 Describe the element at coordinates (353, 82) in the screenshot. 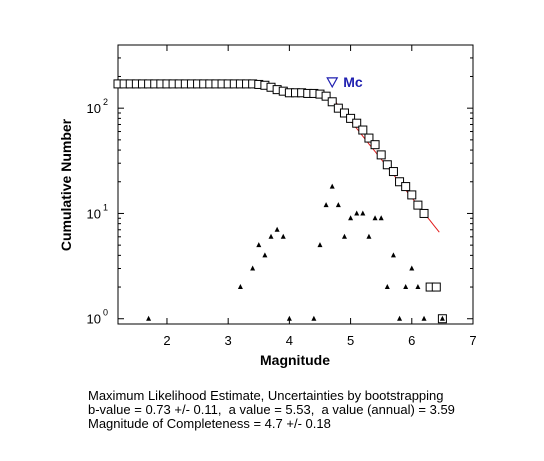

I see `mc-label: Mc` at that location.